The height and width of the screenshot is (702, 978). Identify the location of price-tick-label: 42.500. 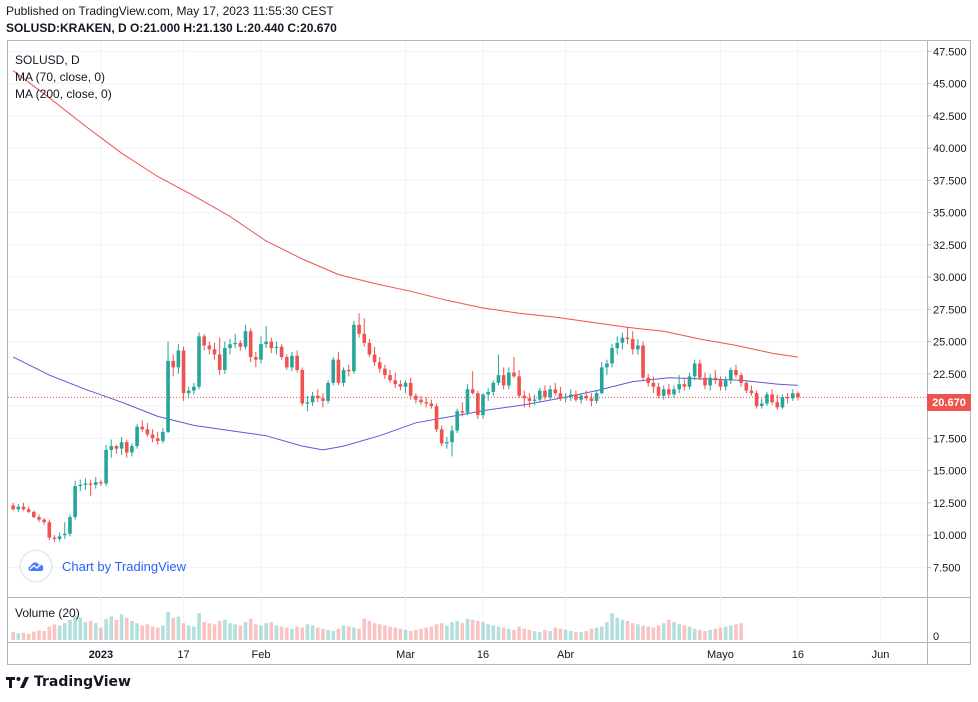
(950, 117).